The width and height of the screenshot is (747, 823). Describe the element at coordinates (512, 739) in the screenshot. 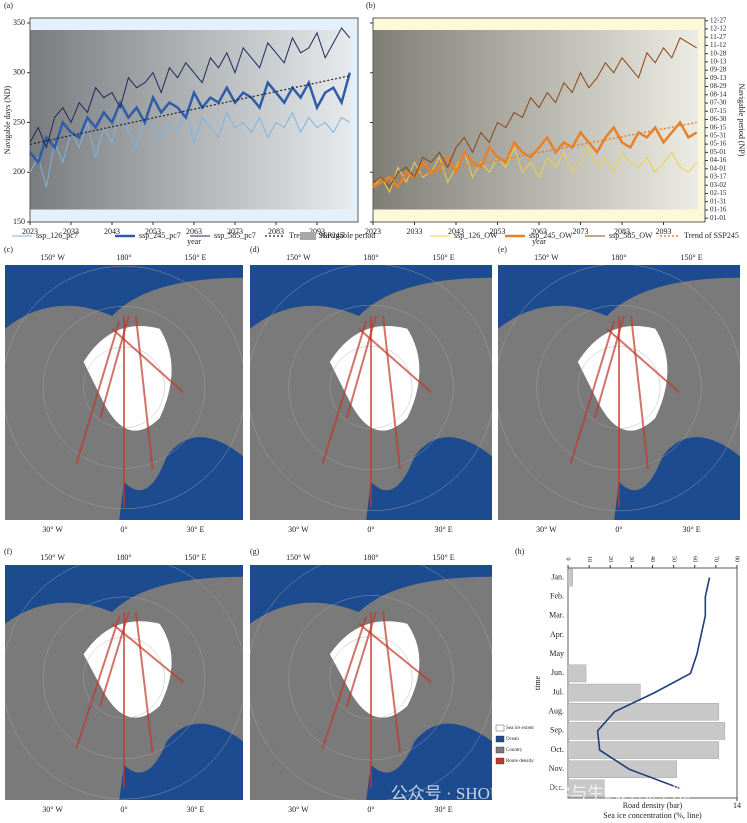

I see `legend-label: Ocean` at that location.